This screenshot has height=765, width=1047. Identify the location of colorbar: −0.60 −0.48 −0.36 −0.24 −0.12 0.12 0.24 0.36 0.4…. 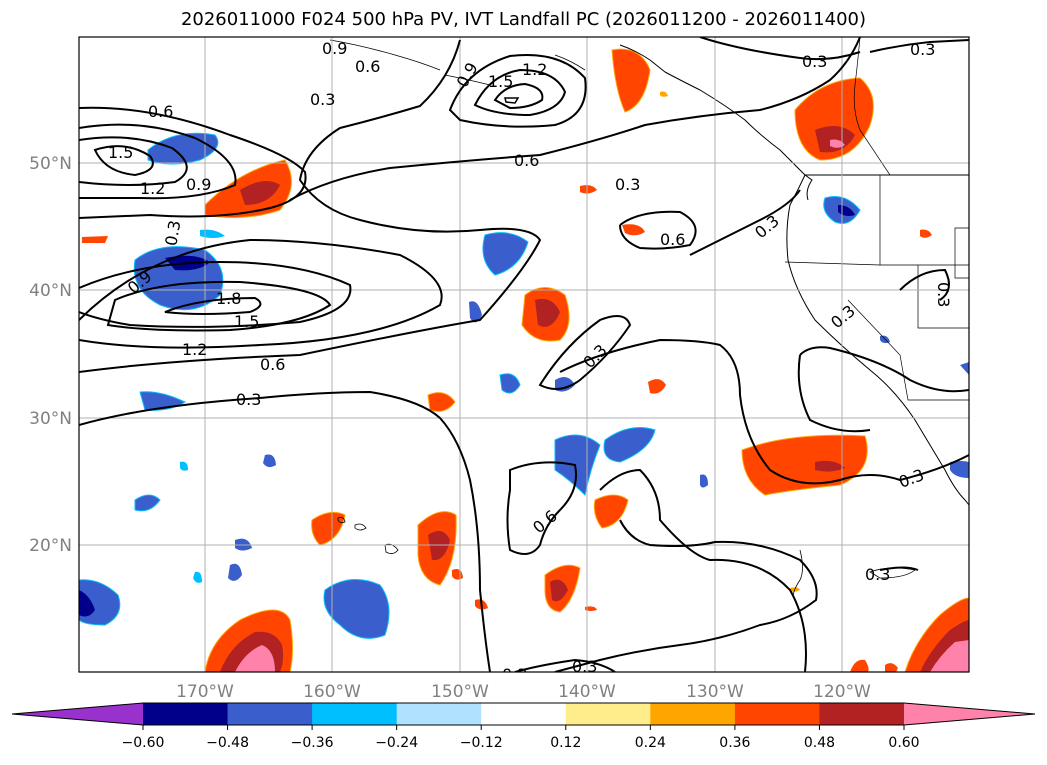
(523, 726).